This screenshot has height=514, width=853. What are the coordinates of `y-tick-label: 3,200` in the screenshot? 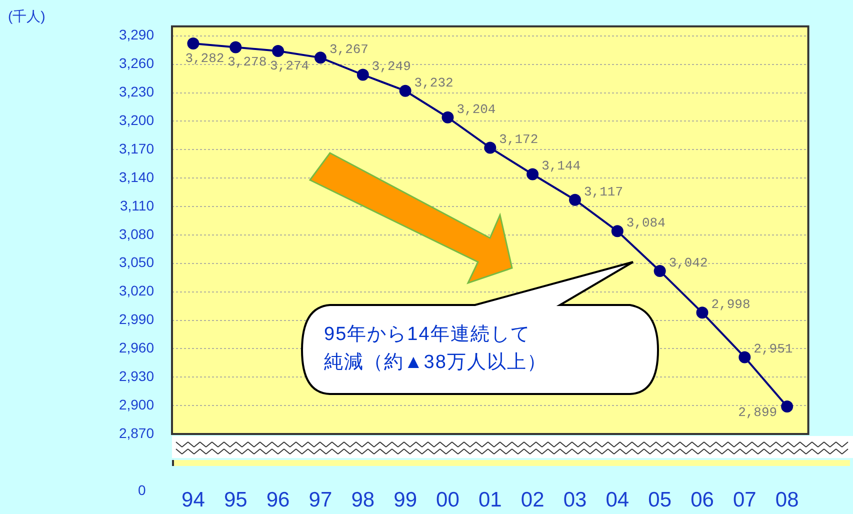 It's located at (136, 120).